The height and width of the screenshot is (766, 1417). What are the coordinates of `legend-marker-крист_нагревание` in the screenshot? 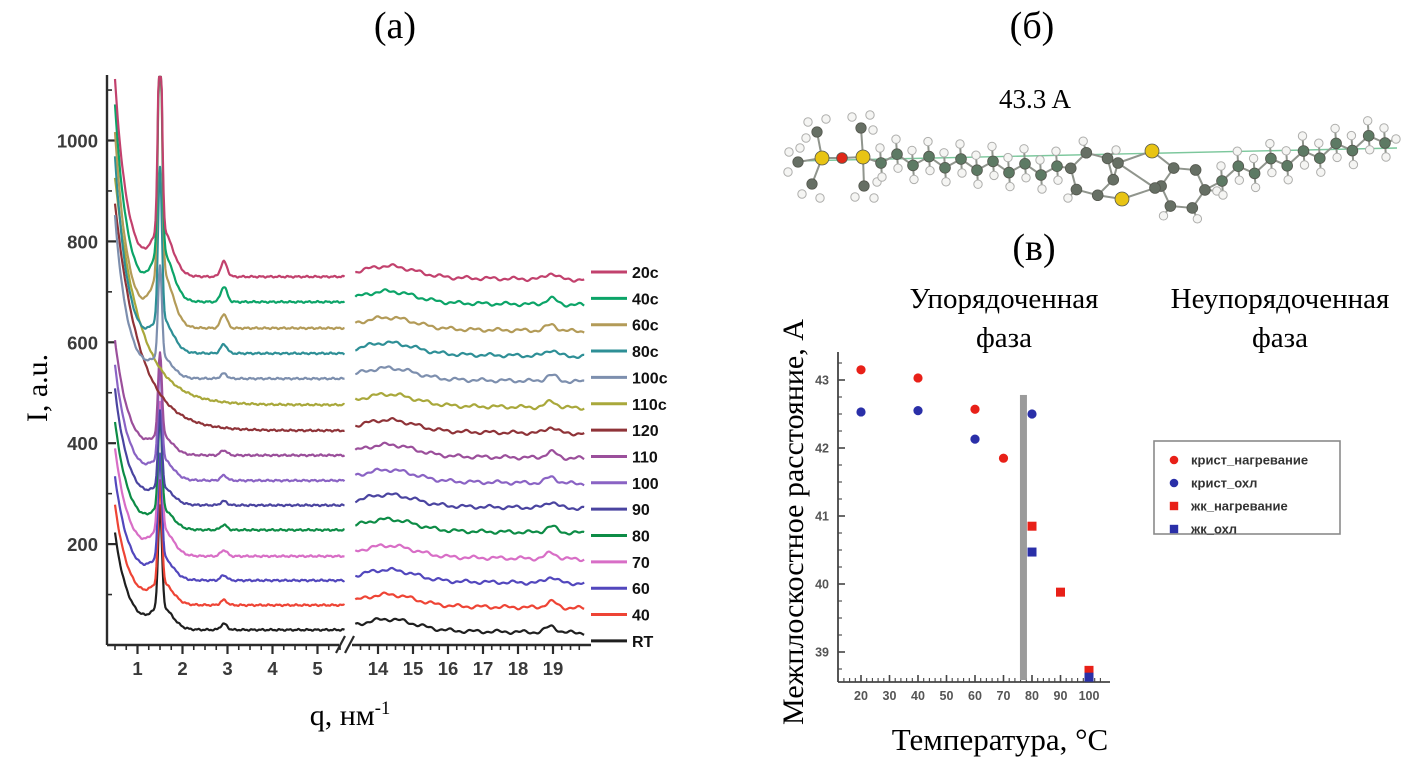 It's located at (1174, 460).